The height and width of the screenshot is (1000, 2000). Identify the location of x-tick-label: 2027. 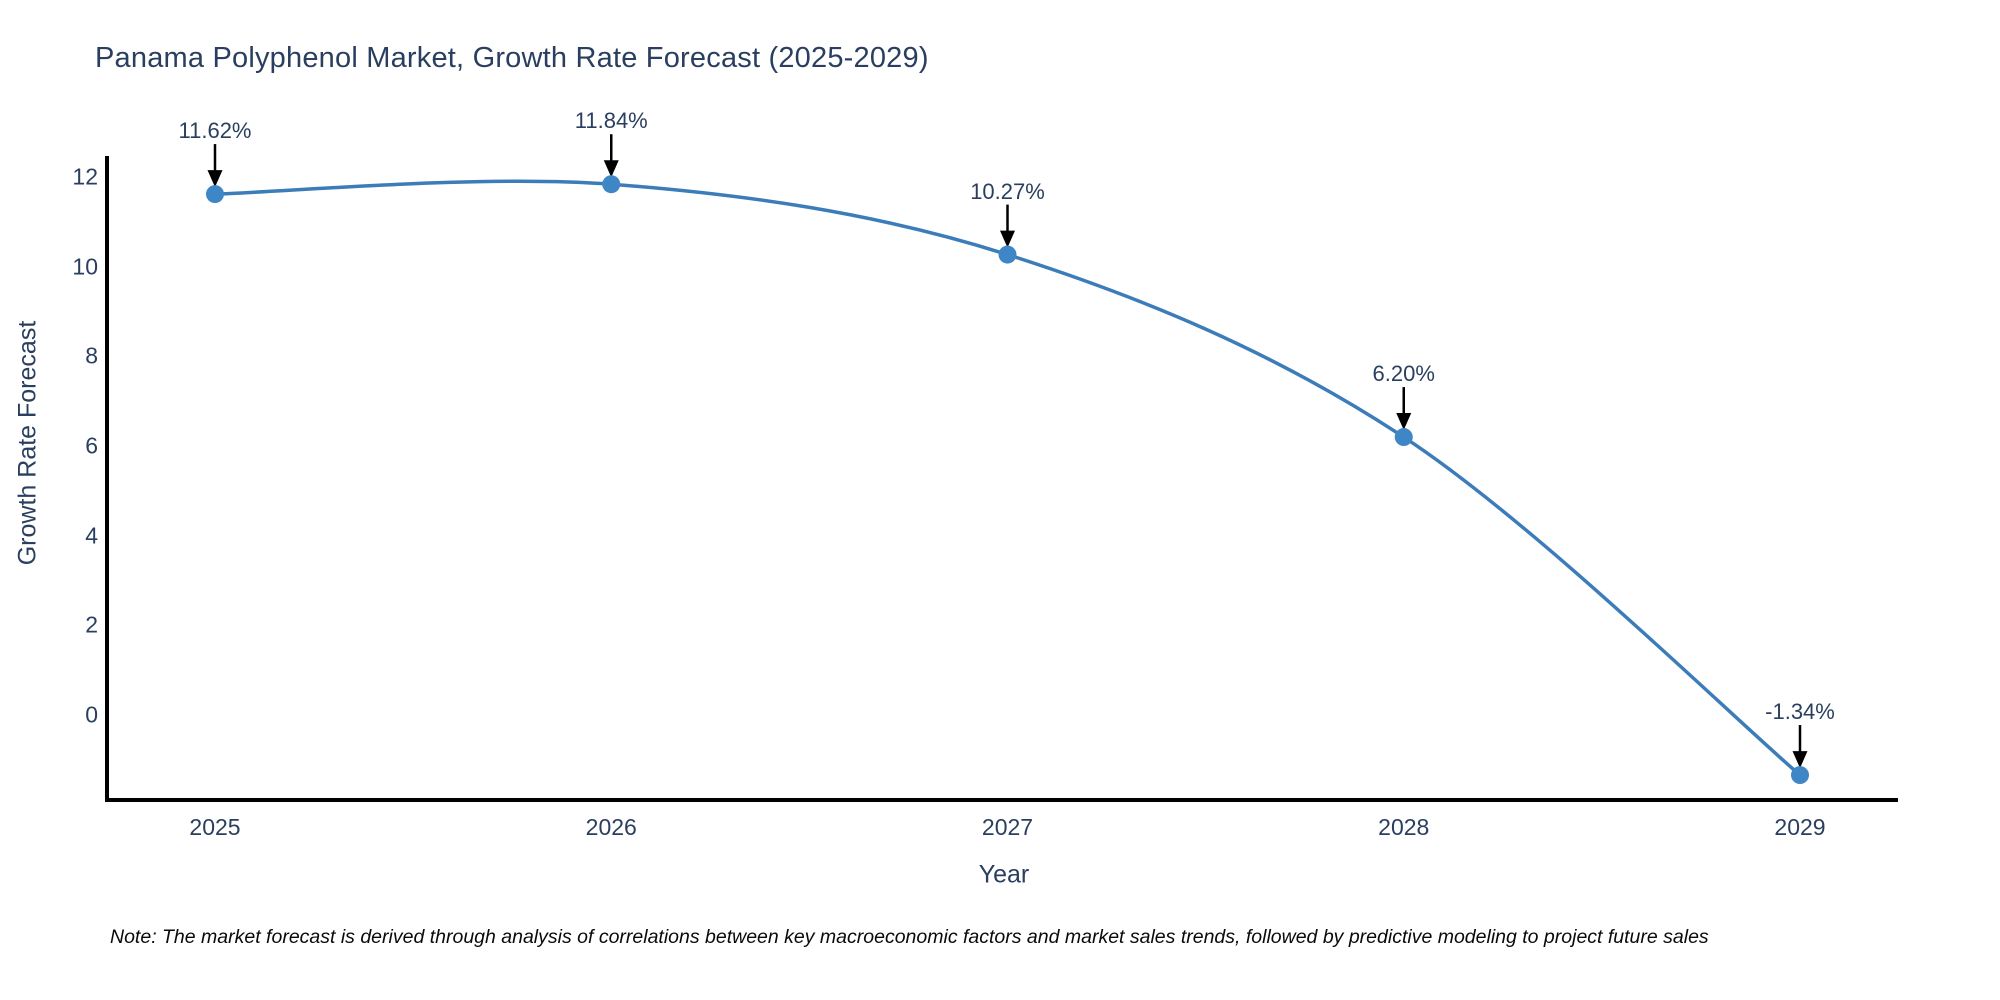
(1007, 827).